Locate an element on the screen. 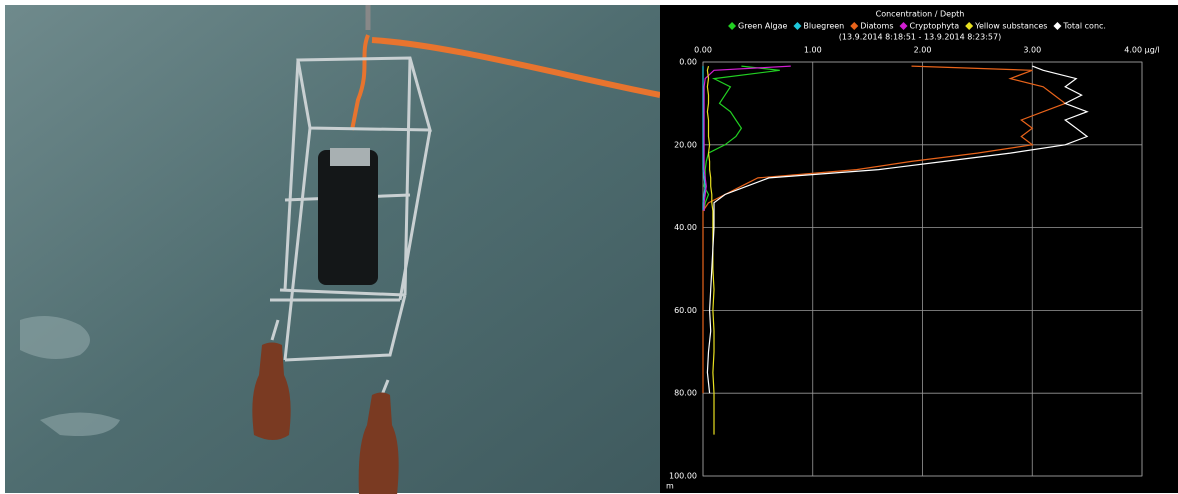  x-tick-label: 2.00 is located at coordinates (923, 50).